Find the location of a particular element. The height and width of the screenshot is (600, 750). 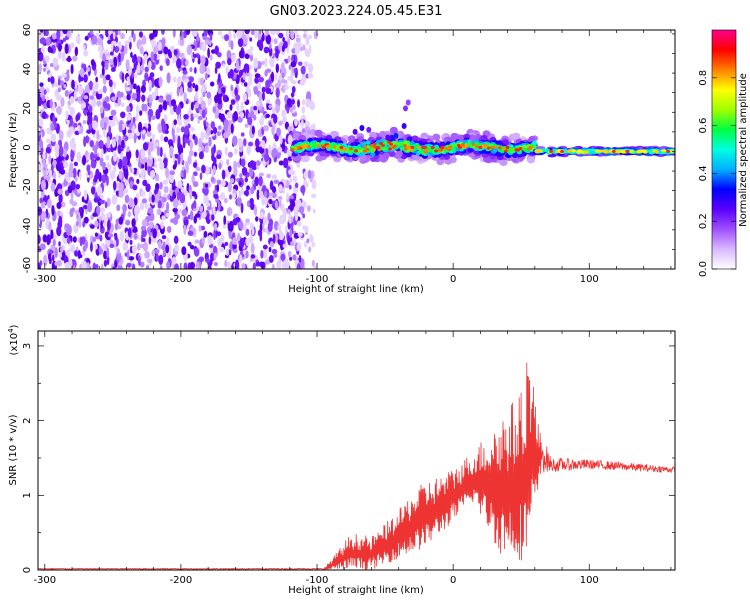

colorbar-tick-label: 0.4 is located at coordinates (703, 173).